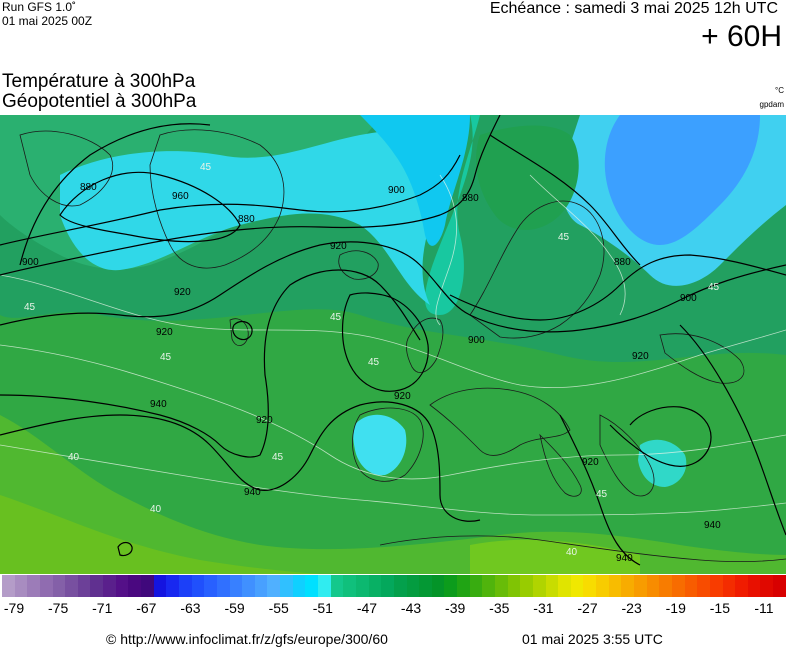  Describe the element at coordinates (771, 104) in the screenshot. I see `unit-geopotential: gpdam` at that location.